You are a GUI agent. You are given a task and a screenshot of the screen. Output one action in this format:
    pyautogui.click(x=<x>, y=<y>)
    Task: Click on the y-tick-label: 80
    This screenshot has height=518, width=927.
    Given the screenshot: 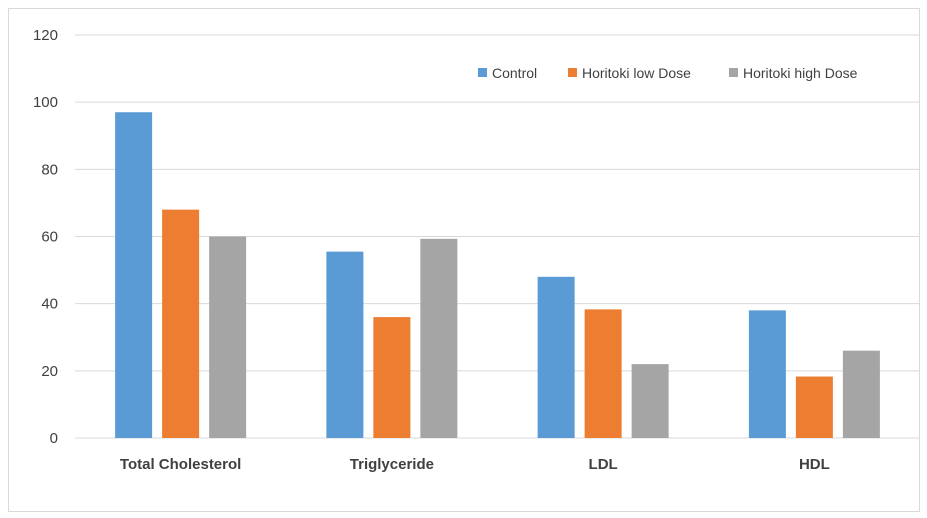 What is the action you would take?
    pyautogui.click(x=49, y=169)
    